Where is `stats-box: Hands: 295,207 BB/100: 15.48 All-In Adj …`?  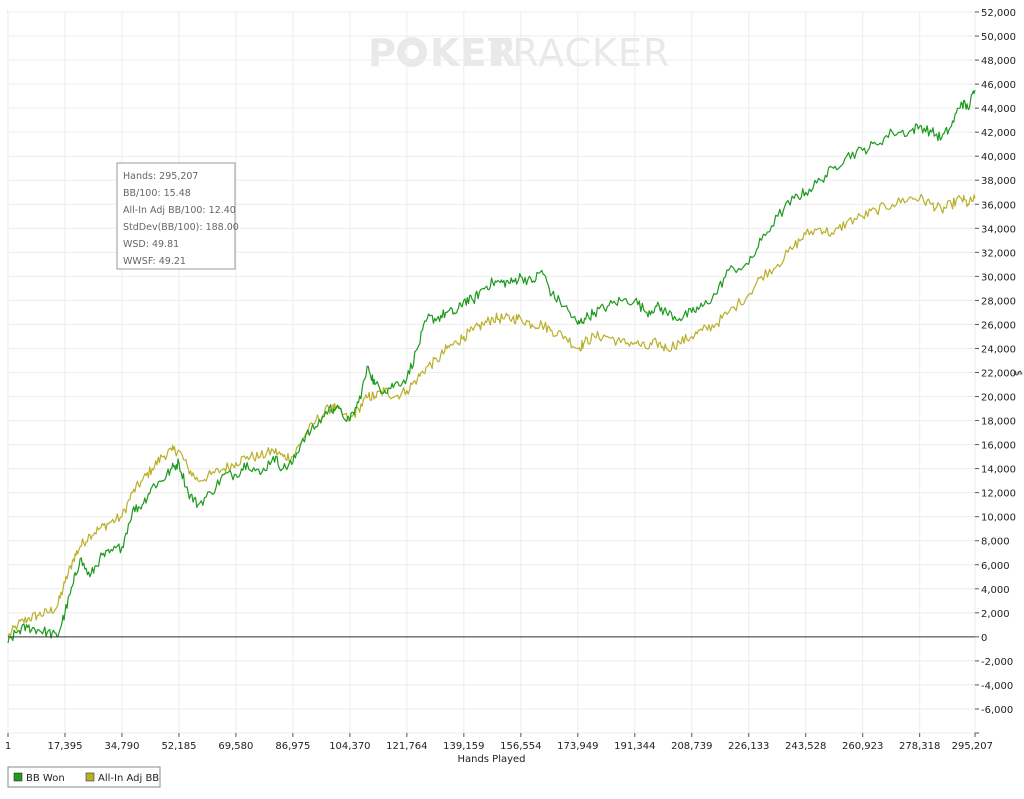 stats-box: Hands: 295,207 BB/100: 15.48 All-In Adj … is located at coordinates (177, 216).